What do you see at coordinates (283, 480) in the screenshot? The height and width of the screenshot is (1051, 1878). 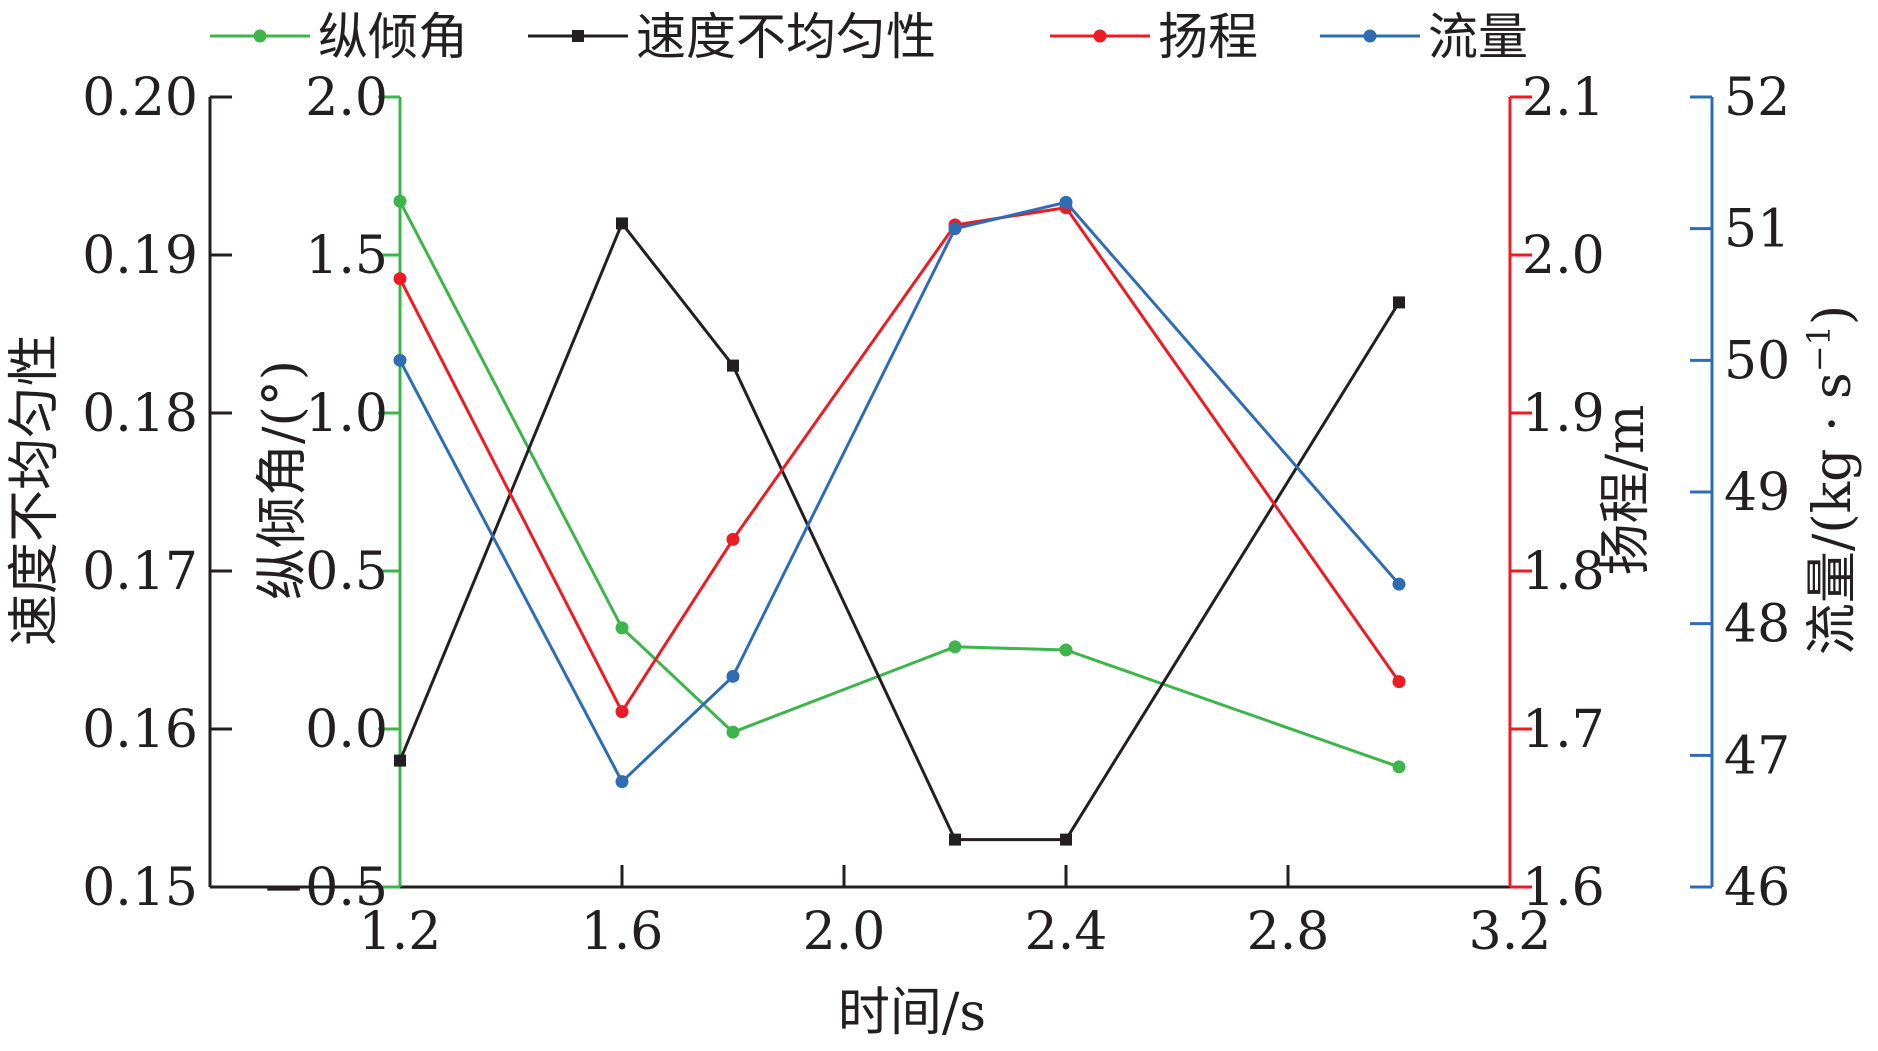 I see `pitch-axis-title: 纵倾角/(°)` at bounding box center [283, 480].